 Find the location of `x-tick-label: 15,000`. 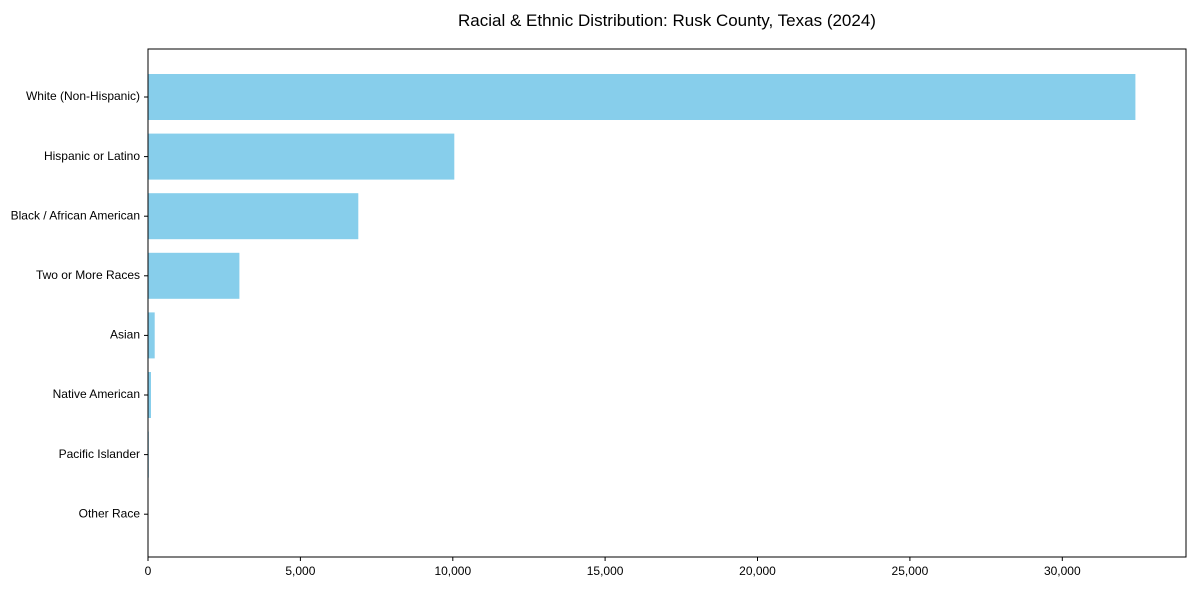

x-tick-label: 15,000 is located at coordinates (605, 571).